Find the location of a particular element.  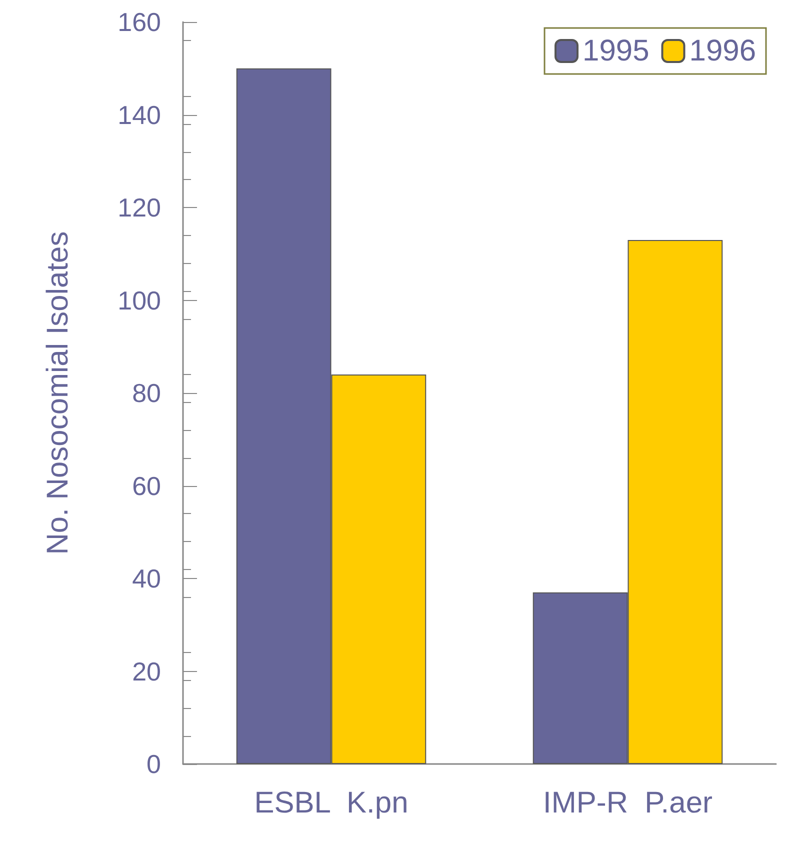

y-tick-label: 0 is located at coordinates (153, 764).